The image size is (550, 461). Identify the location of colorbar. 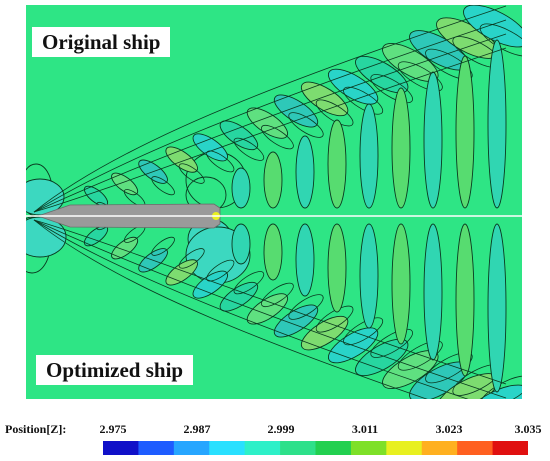
(315, 448).